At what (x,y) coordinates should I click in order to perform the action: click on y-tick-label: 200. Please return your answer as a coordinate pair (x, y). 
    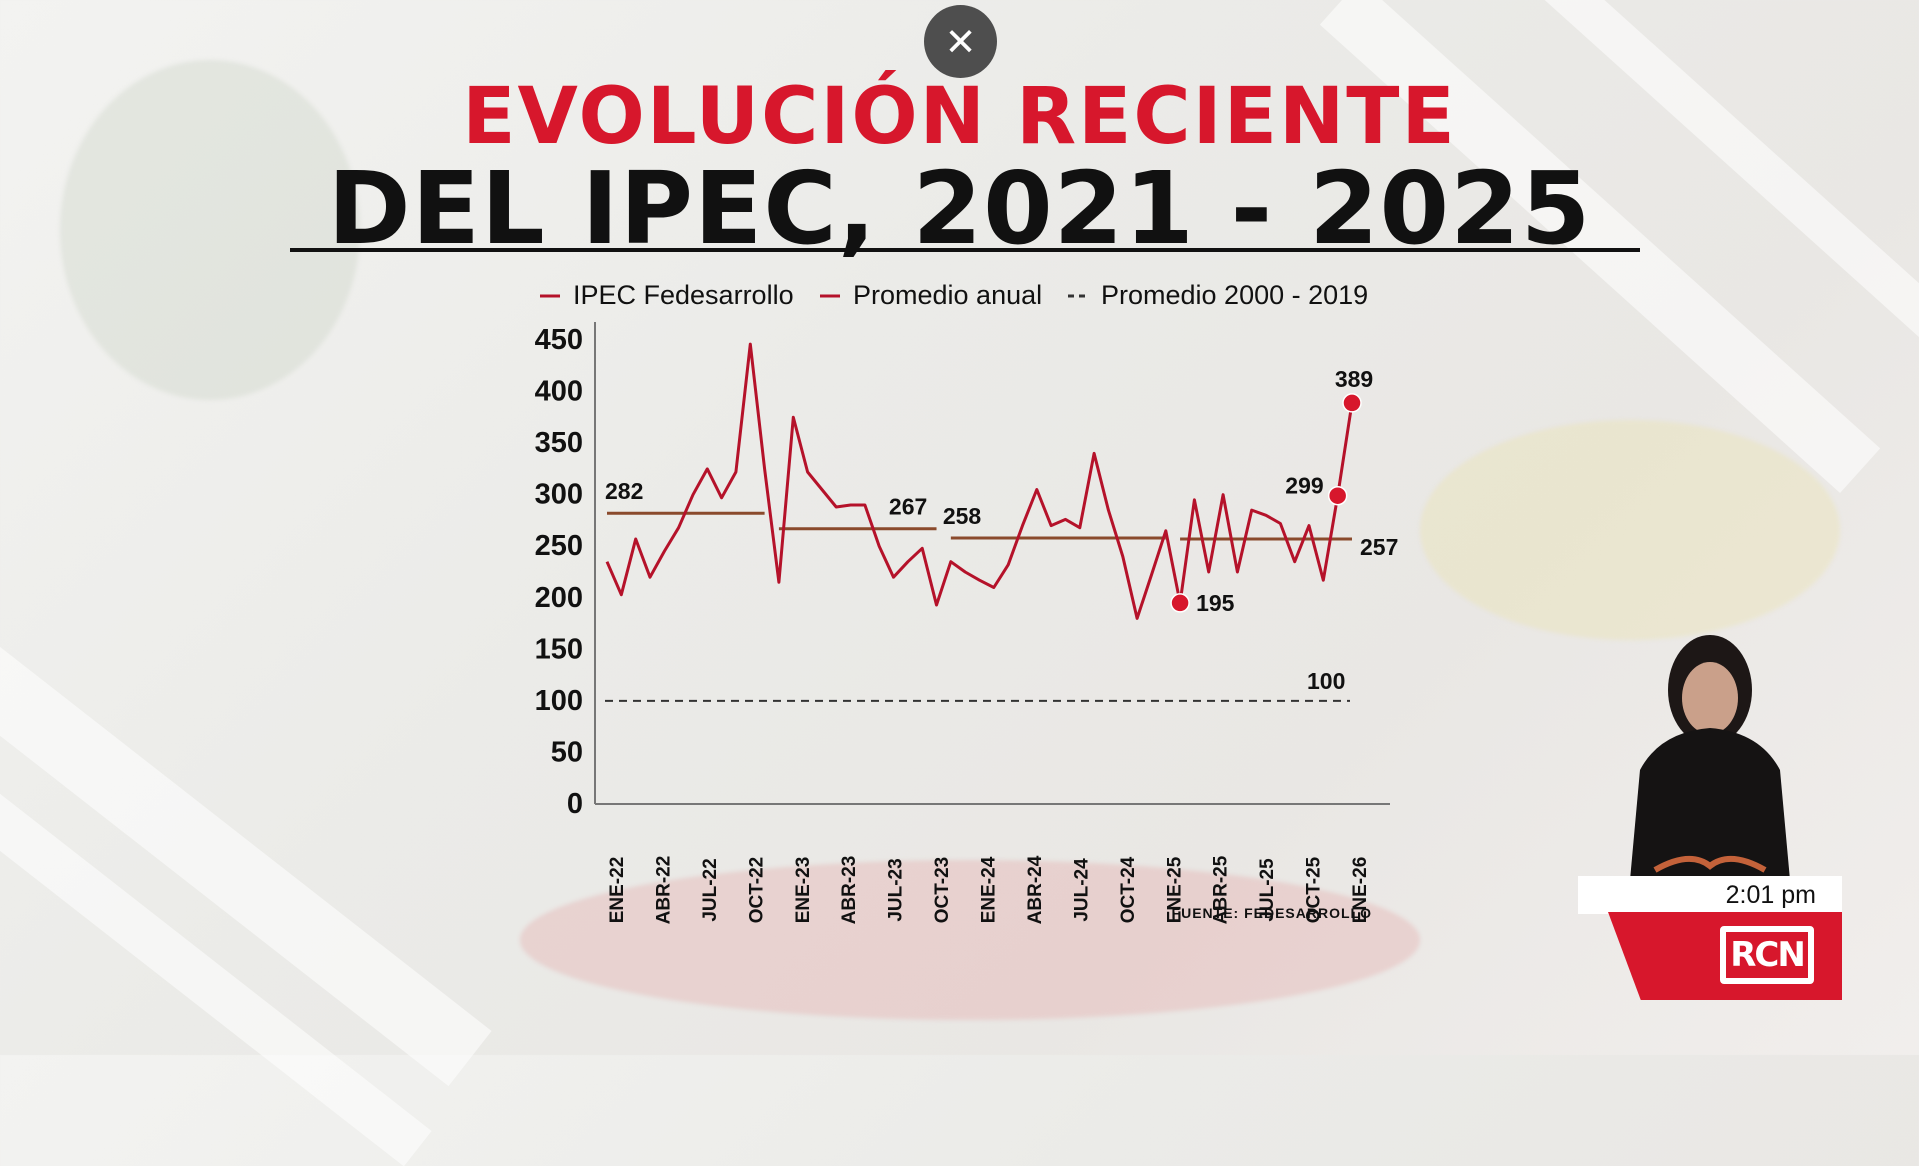
    Looking at the image, I should click on (559, 598).